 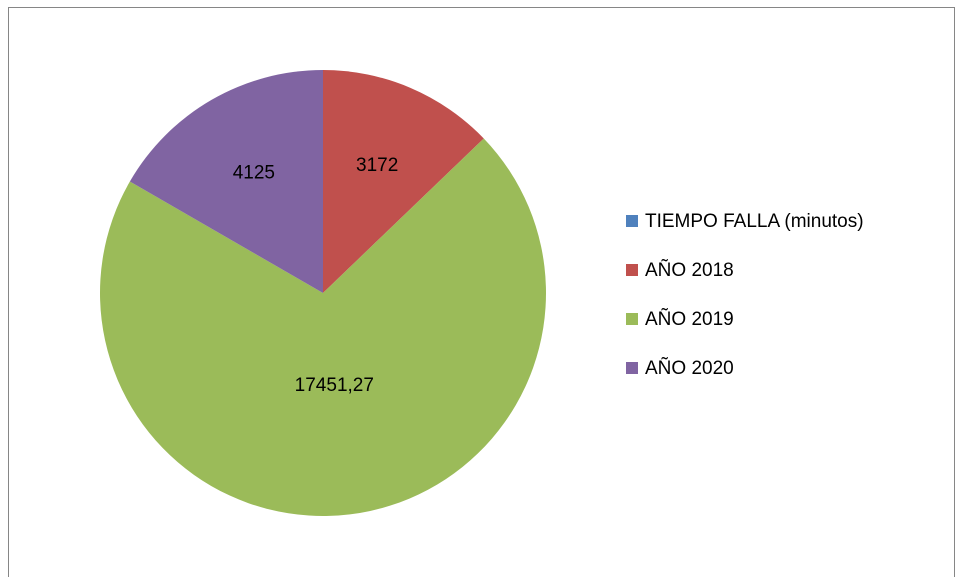 I want to click on data-label: 17451,27, so click(x=334, y=385).